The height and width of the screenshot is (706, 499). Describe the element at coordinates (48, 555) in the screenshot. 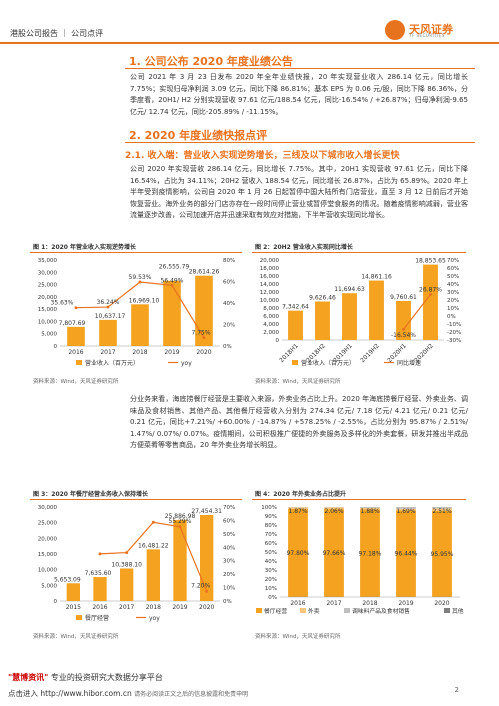

I see `y-tick-label: 15,000` at that location.